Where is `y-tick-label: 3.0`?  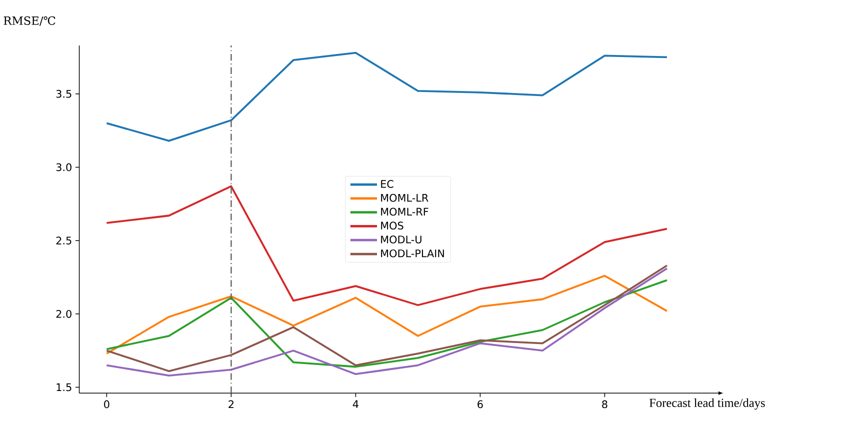 y-tick-label: 3.0 is located at coordinates (64, 167).